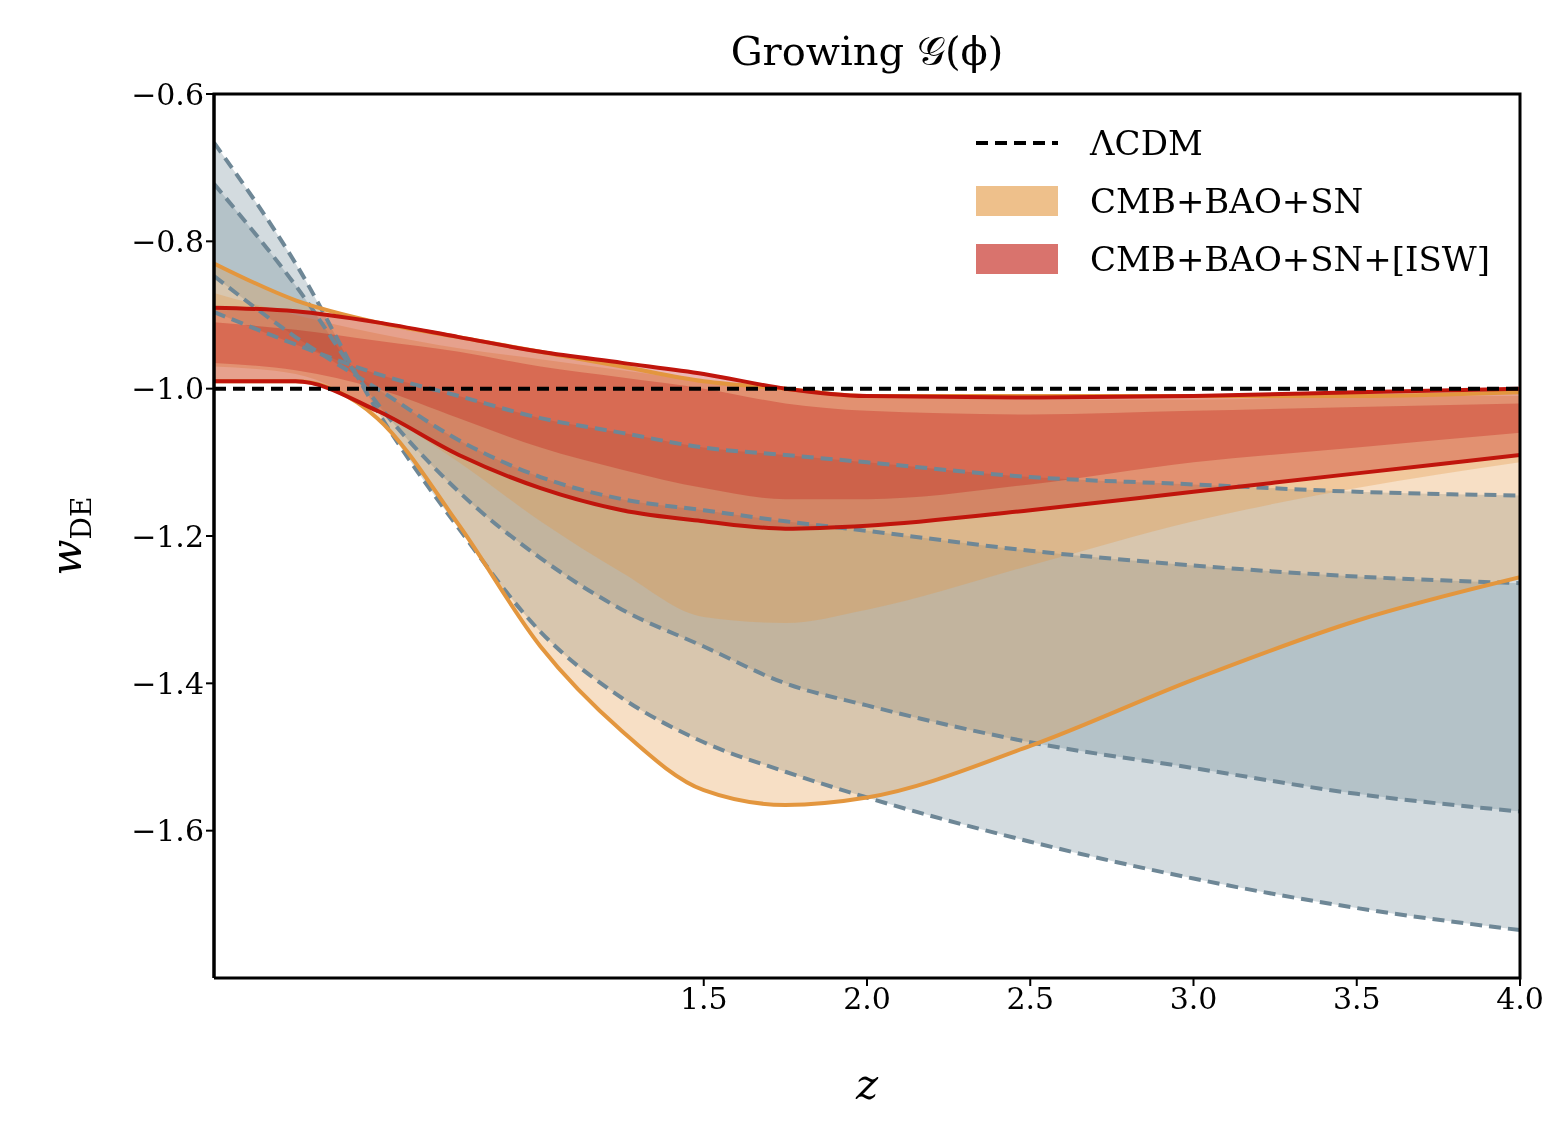 This screenshot has width=1562, height=1139. I want to click on x-tick-label: 3.0, so click(1193, 999).